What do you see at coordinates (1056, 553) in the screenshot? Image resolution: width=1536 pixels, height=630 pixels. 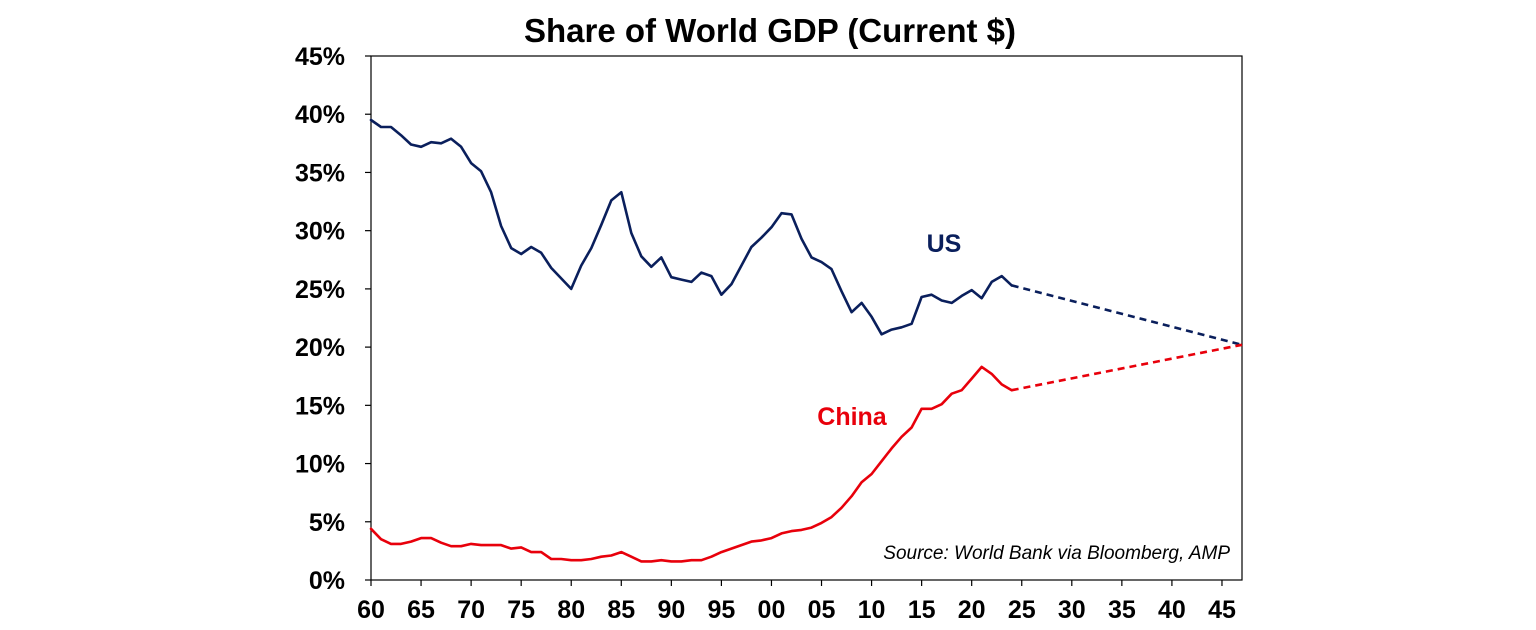 I see `source-note: Source: World Bank via Bloomberg, AMP` at bounding box center [1056, 553].